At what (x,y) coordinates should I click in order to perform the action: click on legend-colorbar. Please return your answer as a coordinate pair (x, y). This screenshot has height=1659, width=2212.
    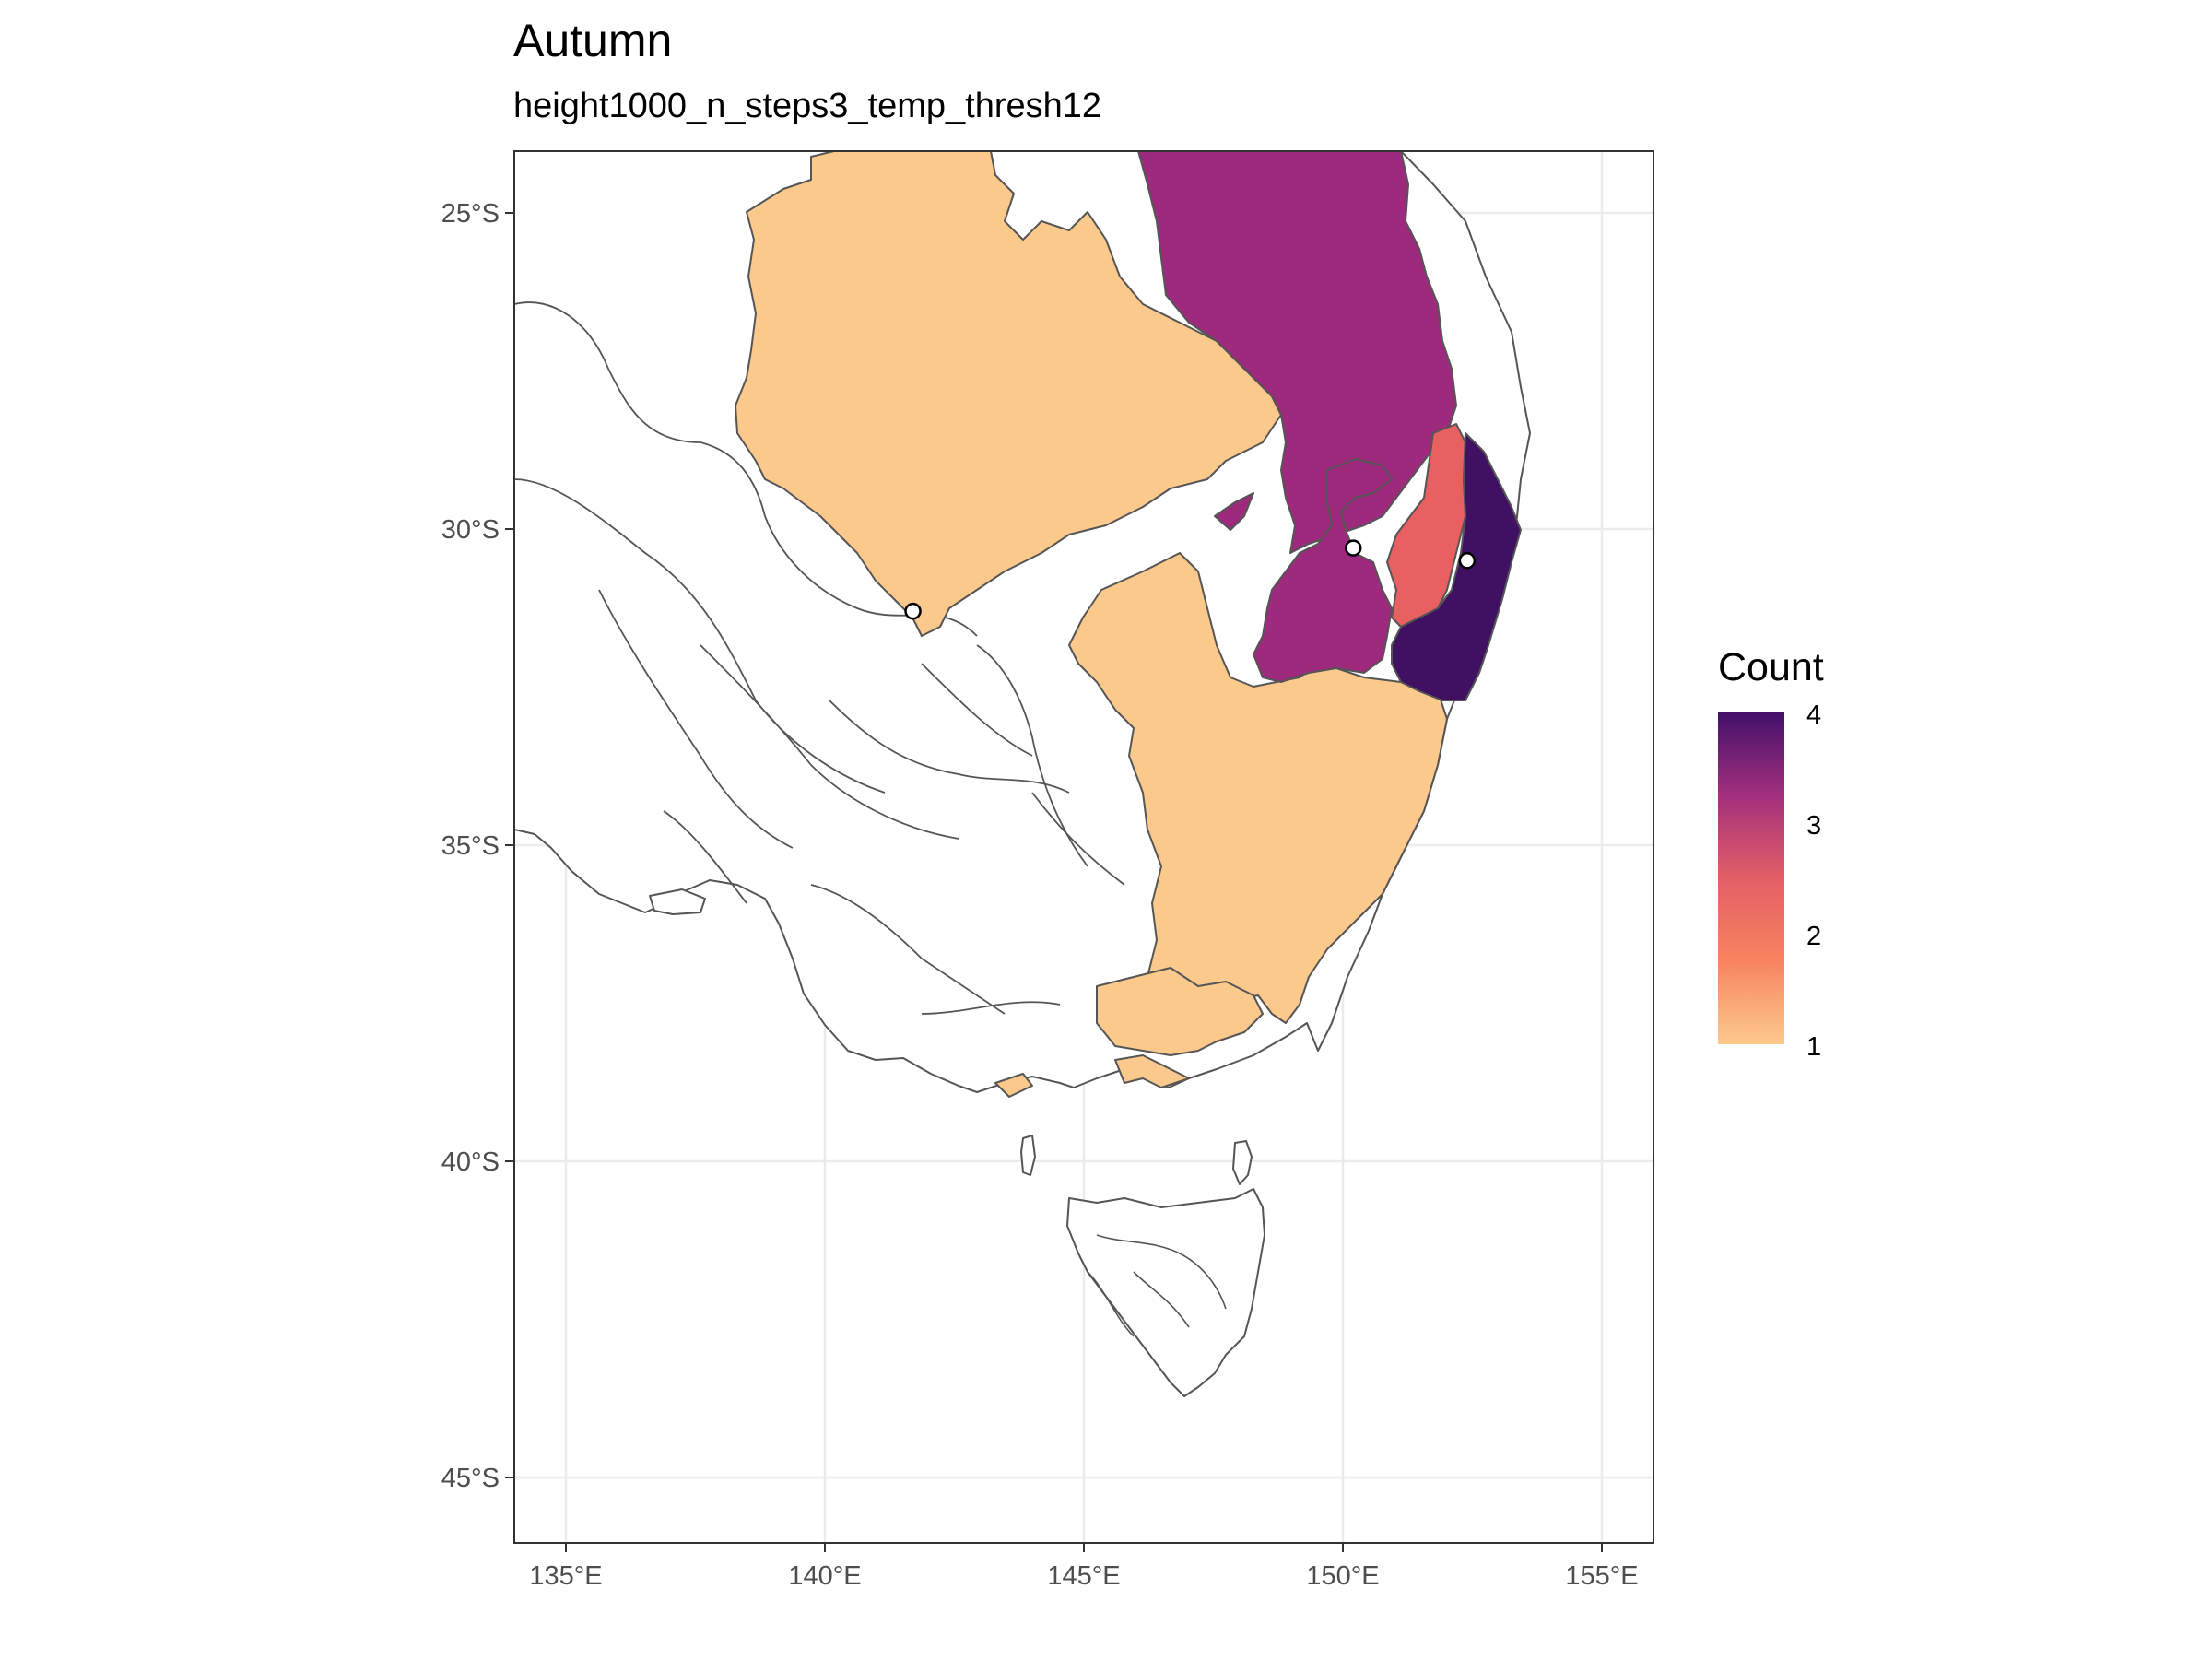
    Looking at the image, I should click on (1751, 878).